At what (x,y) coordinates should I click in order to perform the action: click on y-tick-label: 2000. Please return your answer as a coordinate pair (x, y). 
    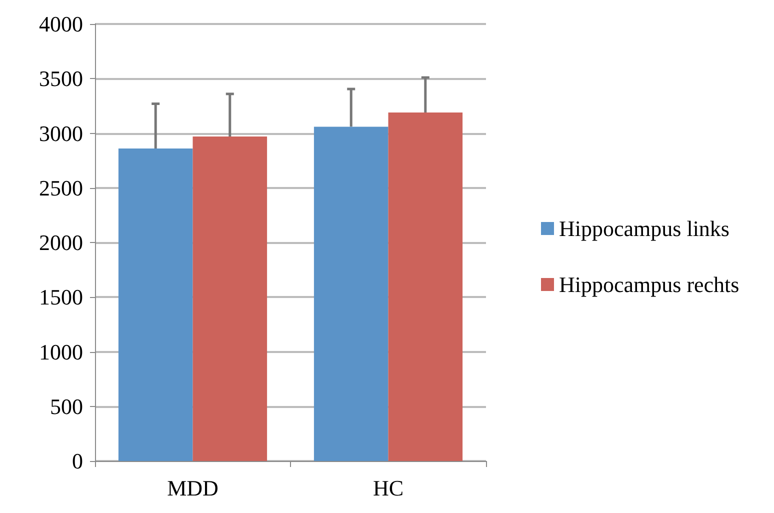
    Looking at the image, I should click on (61, 242).